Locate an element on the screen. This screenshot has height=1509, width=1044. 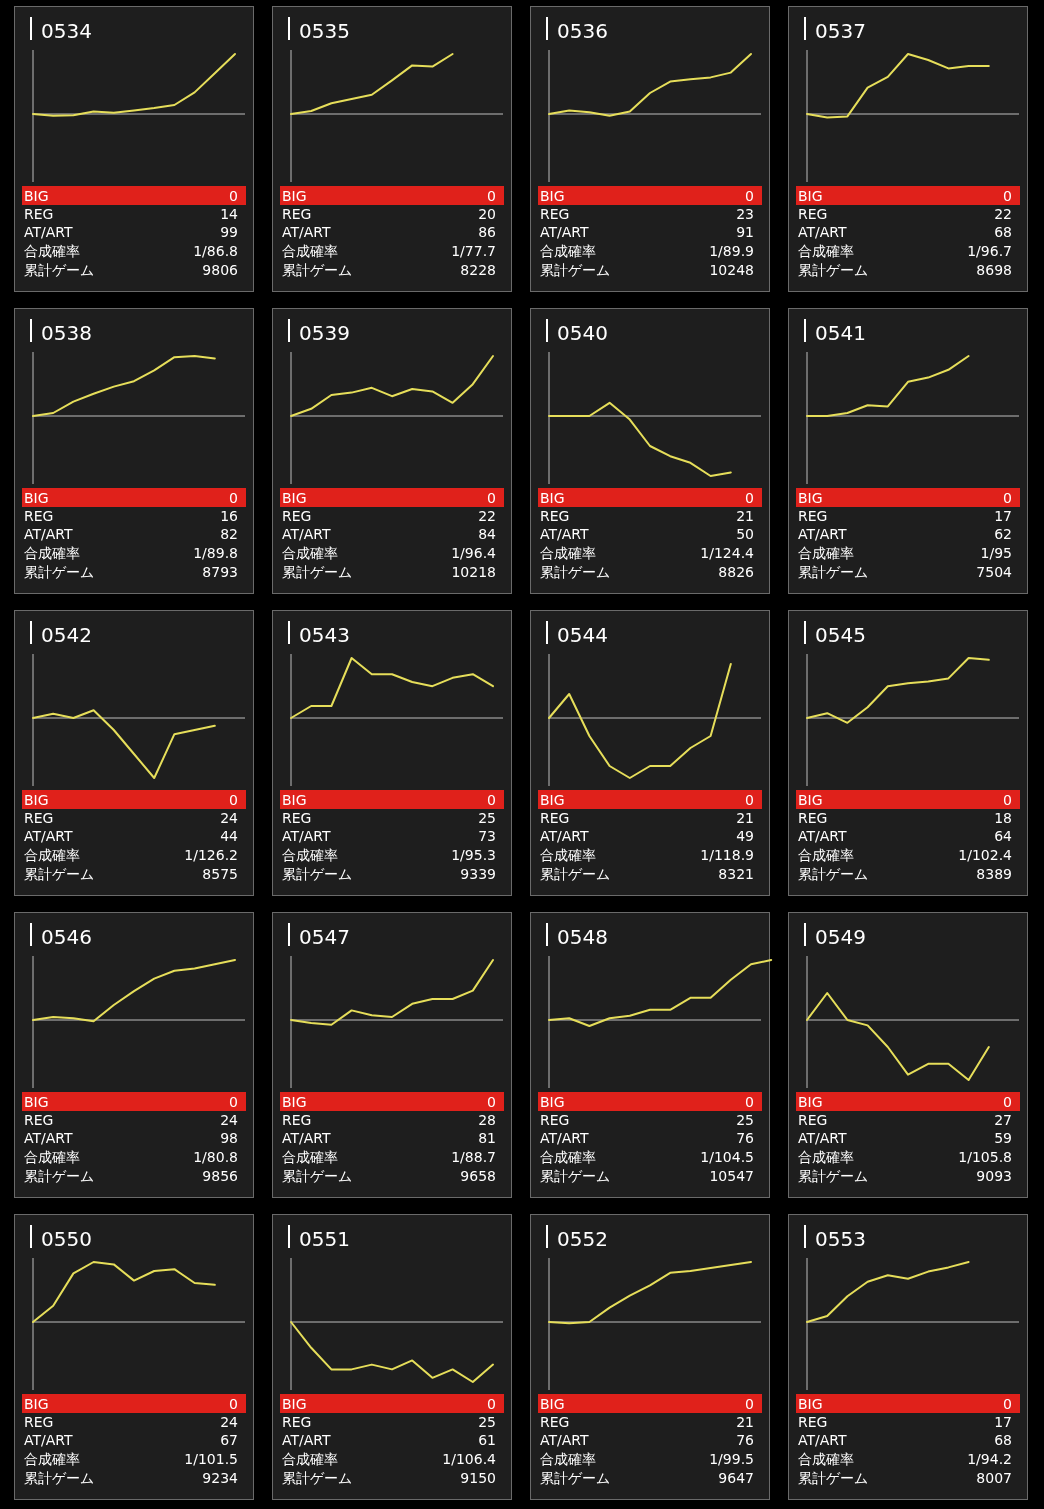
text: 62 is located at coordinates (1003, 534).